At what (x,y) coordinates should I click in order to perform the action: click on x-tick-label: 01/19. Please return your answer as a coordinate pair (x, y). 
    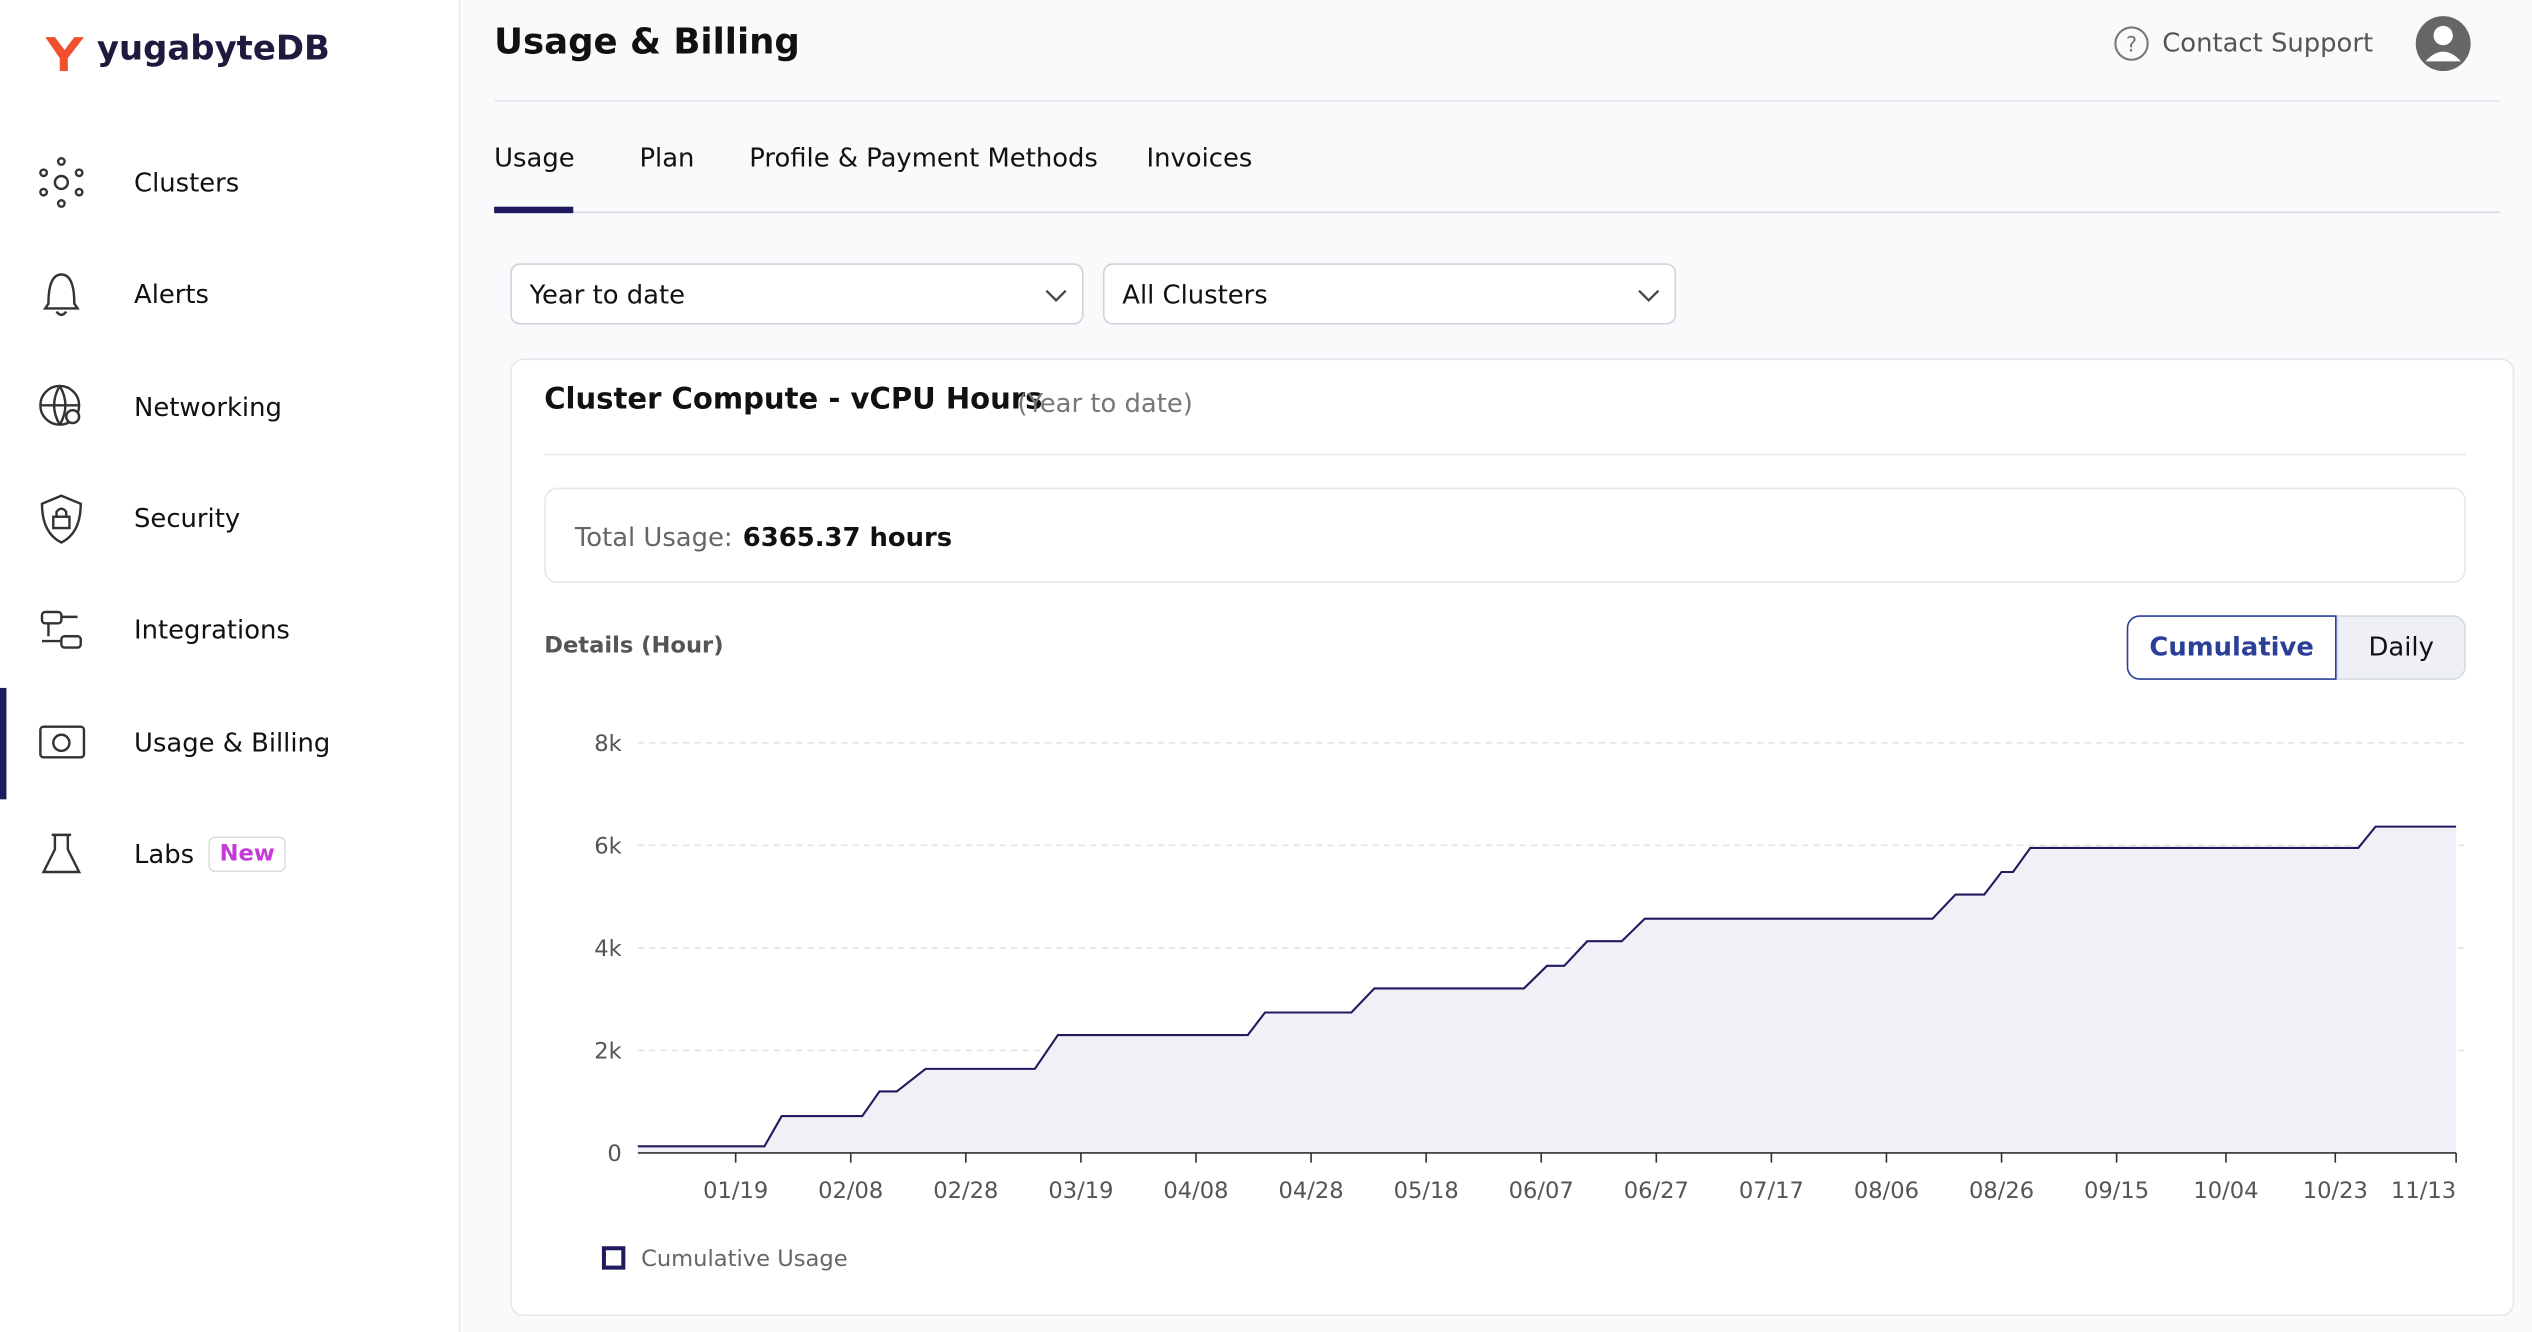
    Looking at the image, I should click on (735, 1191).